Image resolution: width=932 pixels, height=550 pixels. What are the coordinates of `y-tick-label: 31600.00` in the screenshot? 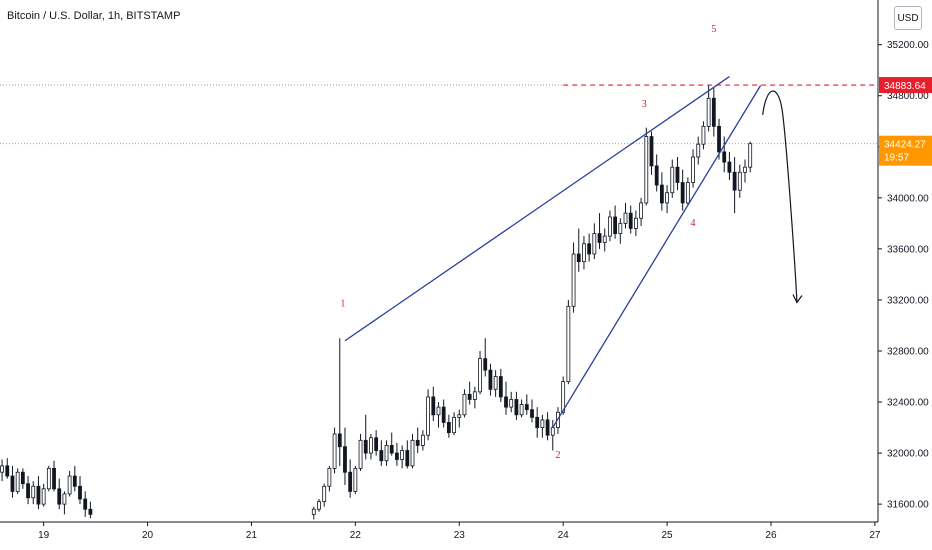 It's located at (908, 505).